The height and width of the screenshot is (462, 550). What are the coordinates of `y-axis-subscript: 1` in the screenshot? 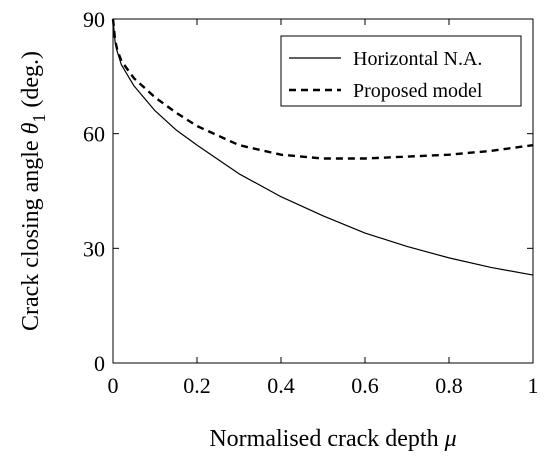 It's located at (39, 118).